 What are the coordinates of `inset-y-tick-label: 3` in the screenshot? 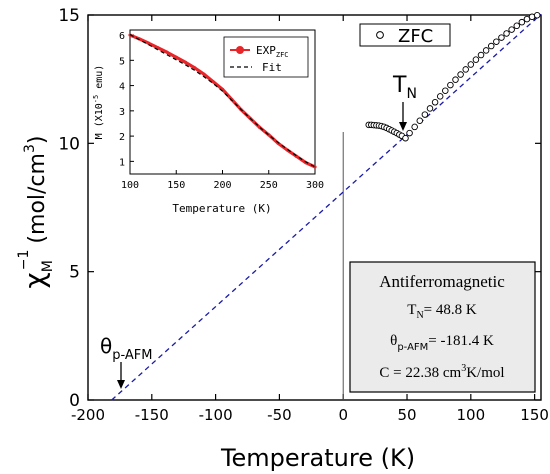 It's located at (122, 112).